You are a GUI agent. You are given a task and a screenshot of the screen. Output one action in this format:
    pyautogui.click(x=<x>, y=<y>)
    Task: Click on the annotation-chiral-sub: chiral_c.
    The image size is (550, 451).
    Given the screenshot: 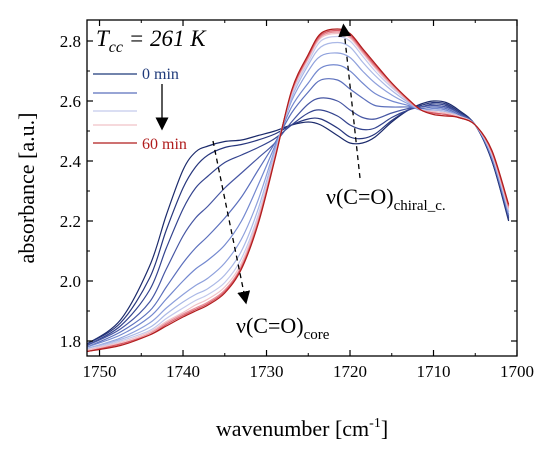 What is the action you would take?
    pyautogui.click(x=420, y=206)
    